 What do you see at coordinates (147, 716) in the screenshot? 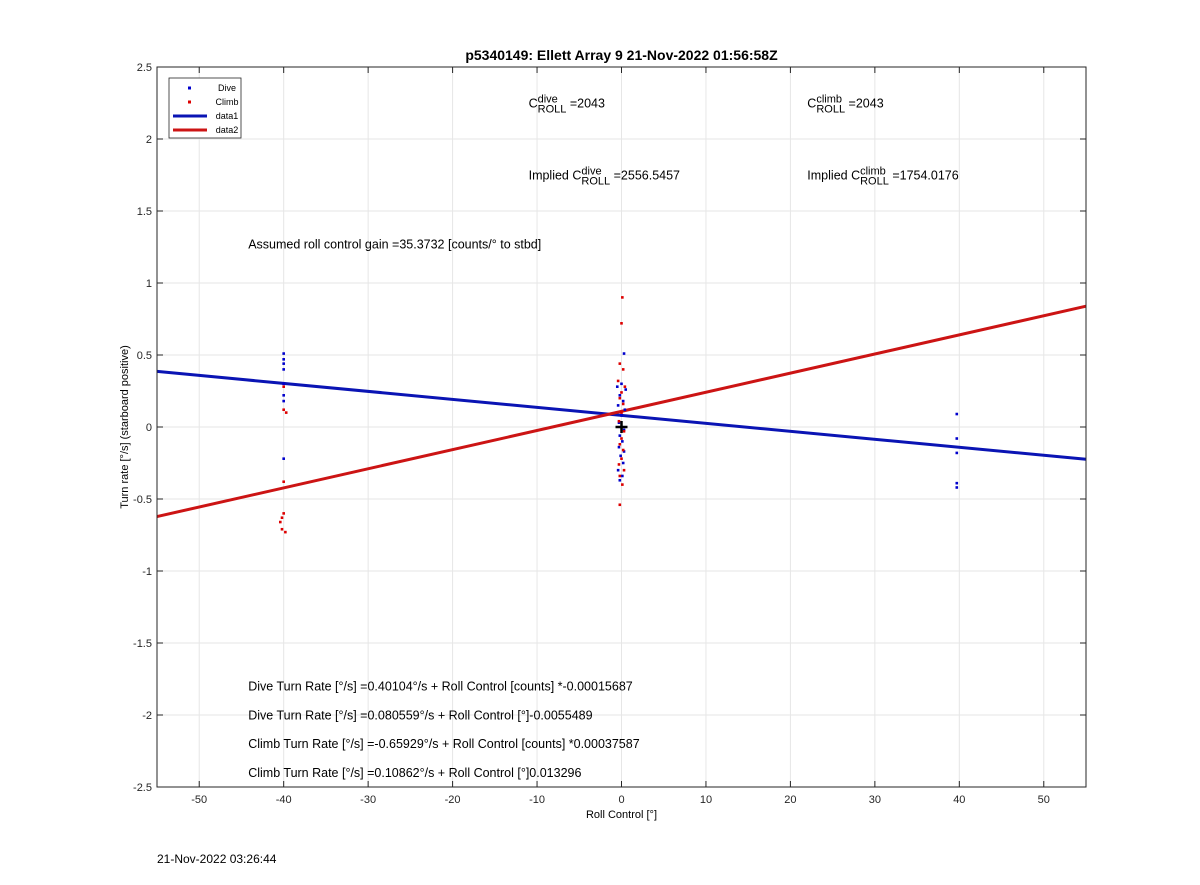
I see `y-tick-label: -2` at bounding box center [147, 716].